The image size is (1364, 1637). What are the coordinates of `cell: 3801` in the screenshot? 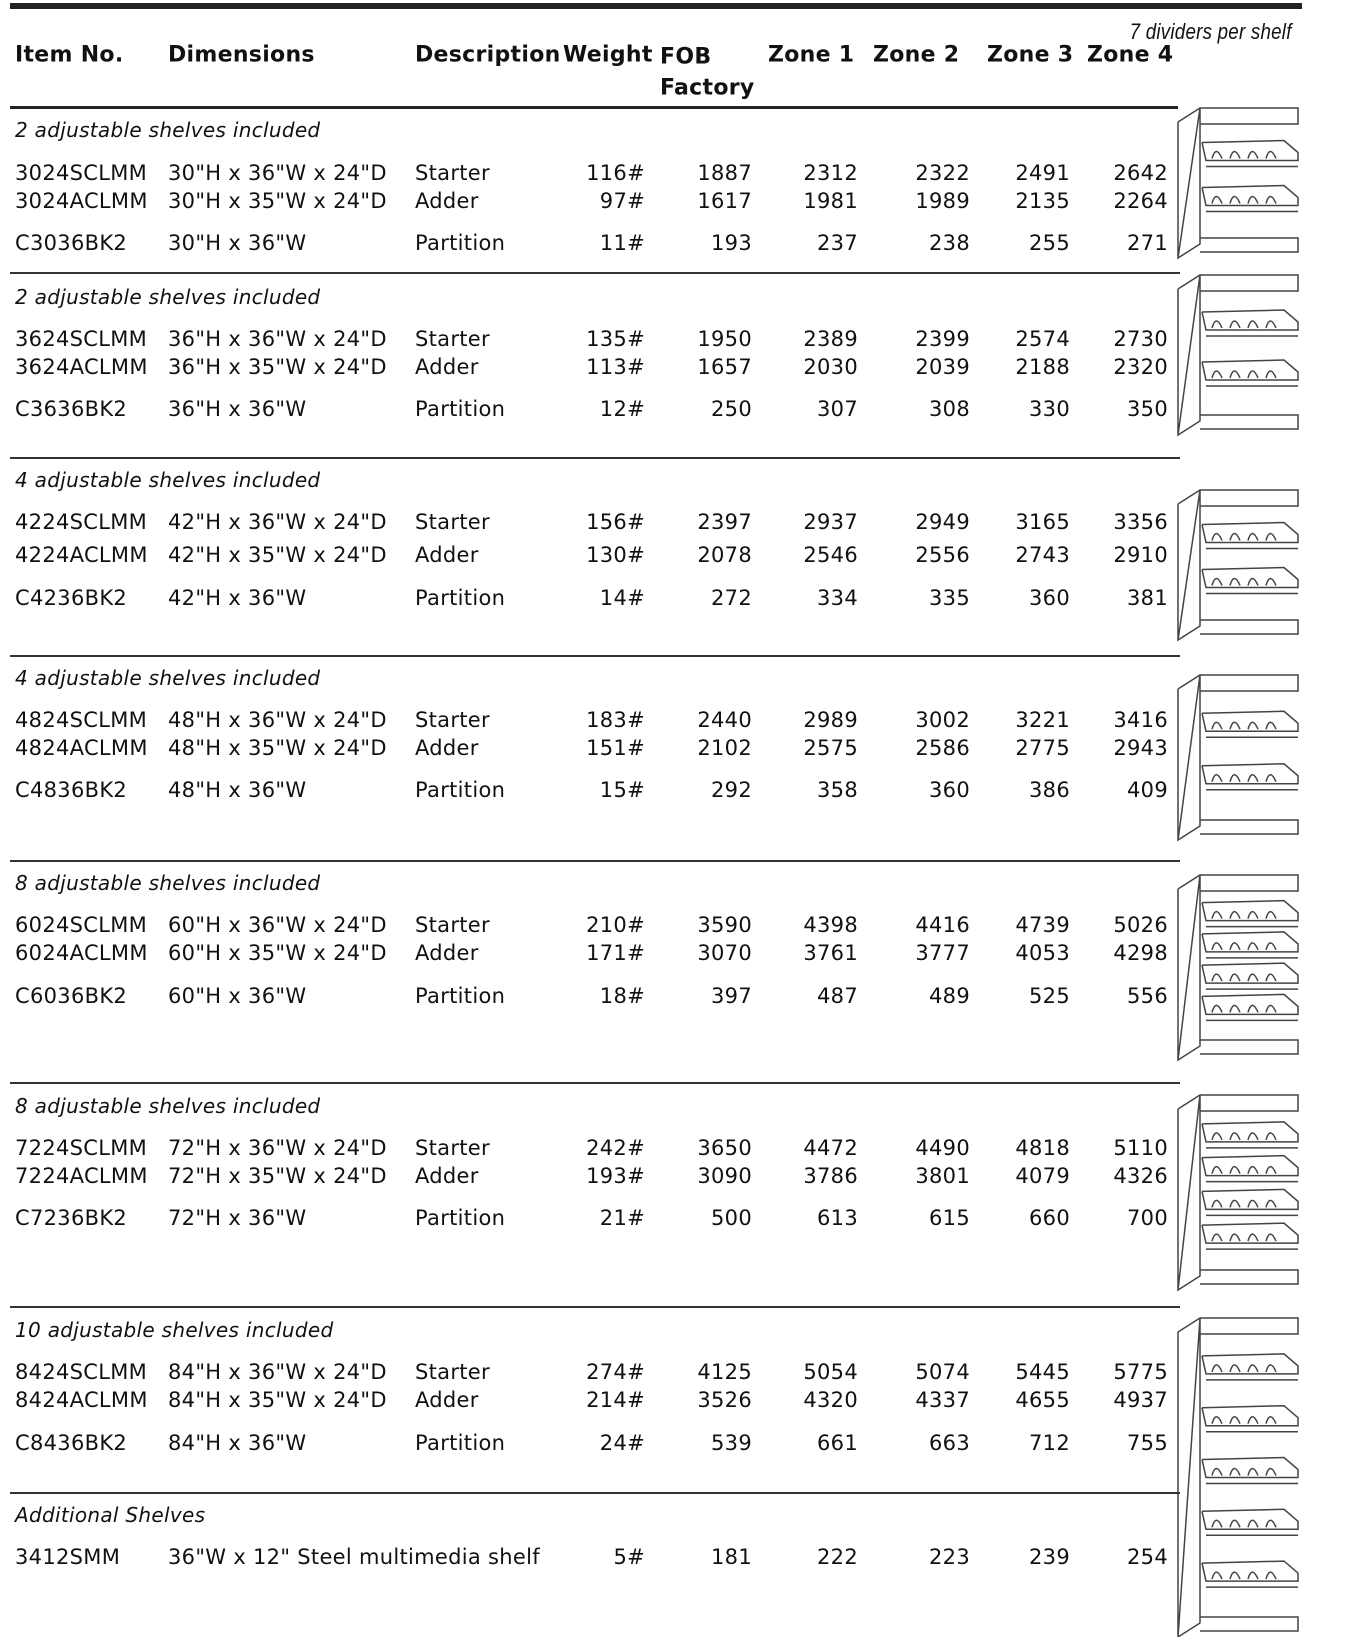 It's located at (942, 1176).